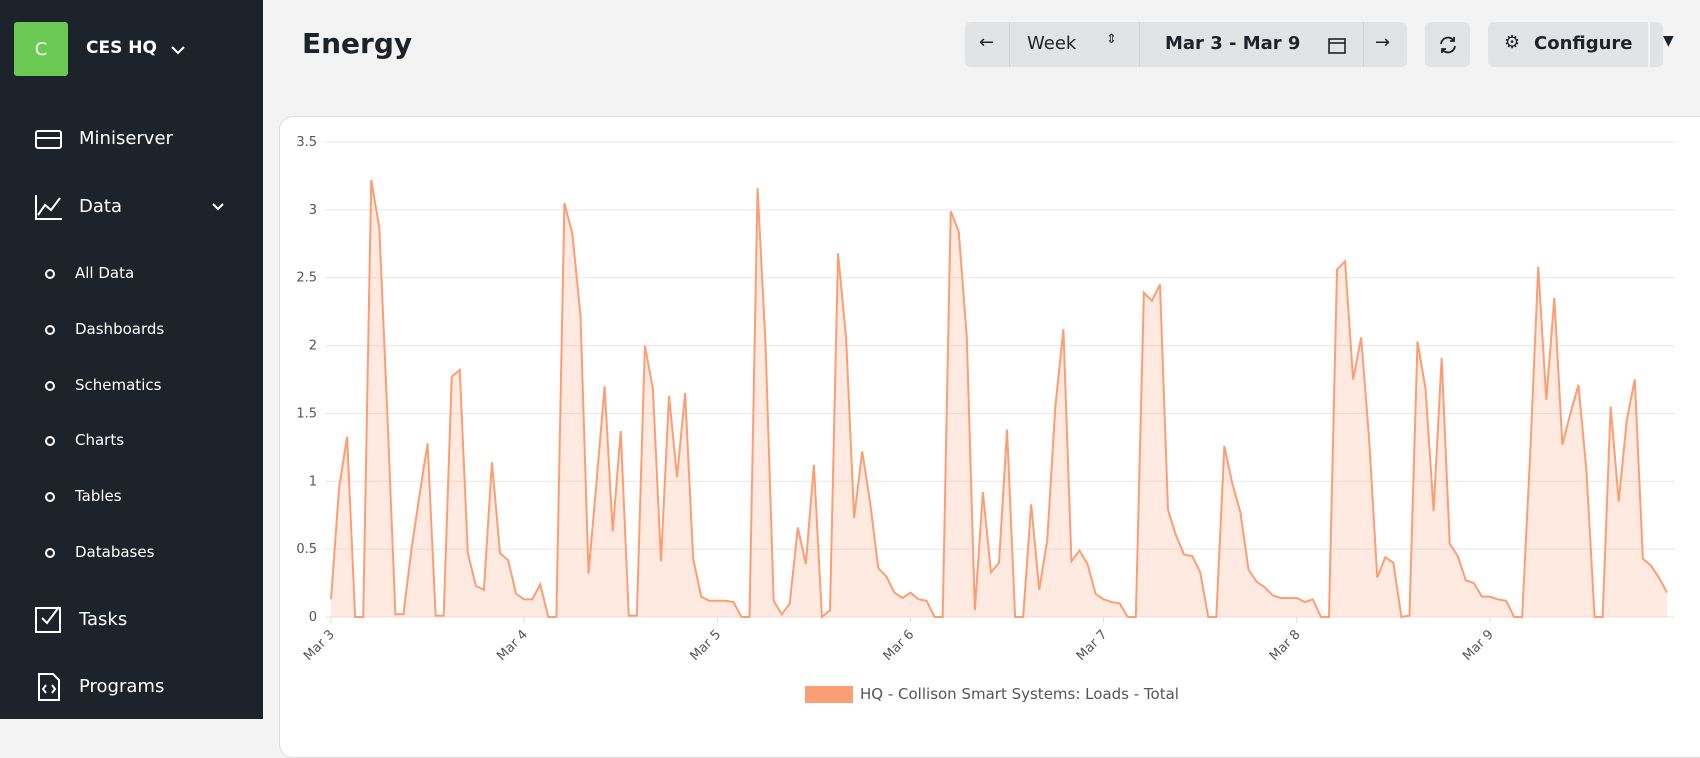  Describe the element at coordinates (306, 413) in the screenshot. I see `y-tick-label: 1.5` at that location.